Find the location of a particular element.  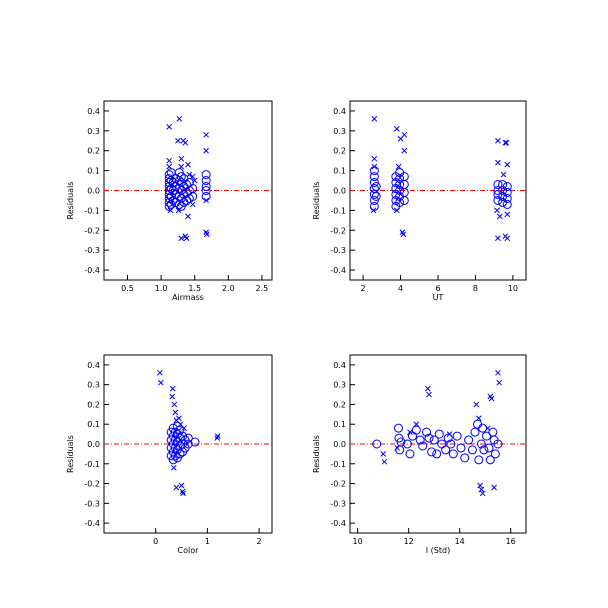

panel-2-ut-xtick-label: 6 is located at coordinates (437, 288).